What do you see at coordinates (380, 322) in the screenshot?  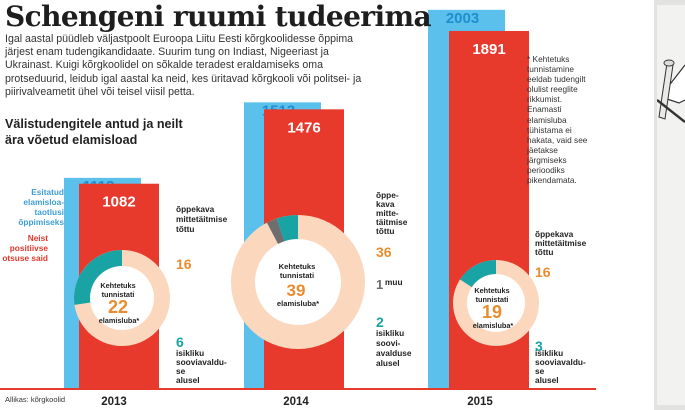 I see `annotation-request-value-2014: 2` at bounding box center [380, 322].